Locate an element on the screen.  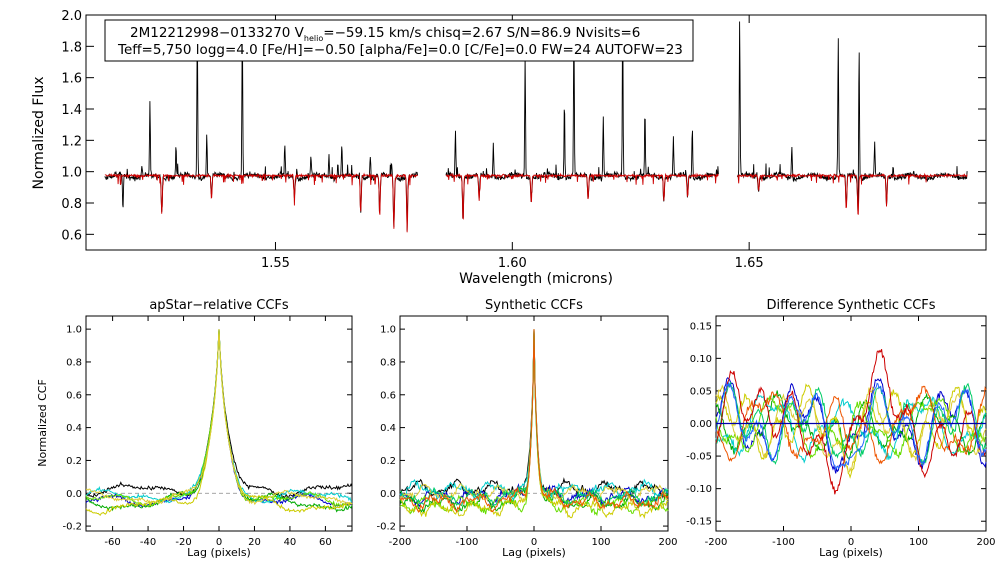
y-tick-label: 0.00 is located at coordinates (701, 424).